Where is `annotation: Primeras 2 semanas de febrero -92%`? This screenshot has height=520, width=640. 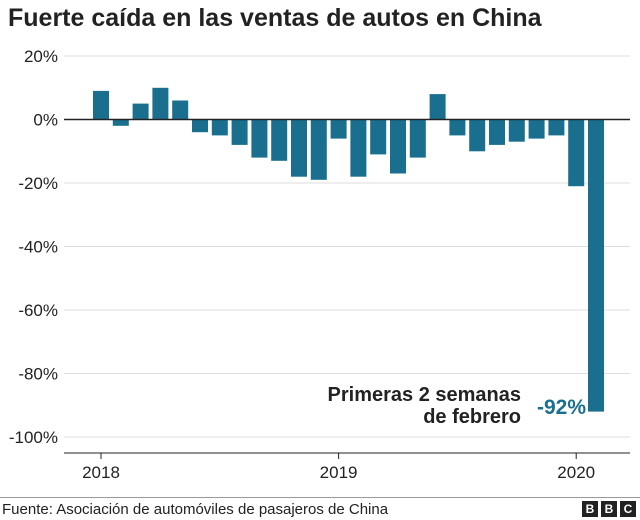 annotation: Primeras 2 semanas de febrero -92% is located at coordinates (457, 406).